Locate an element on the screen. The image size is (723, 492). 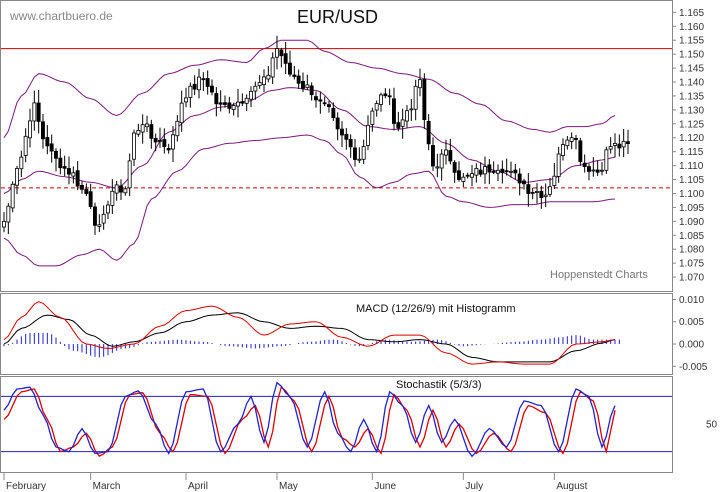
x-tick-label: May is located at coordinates (288, 486).